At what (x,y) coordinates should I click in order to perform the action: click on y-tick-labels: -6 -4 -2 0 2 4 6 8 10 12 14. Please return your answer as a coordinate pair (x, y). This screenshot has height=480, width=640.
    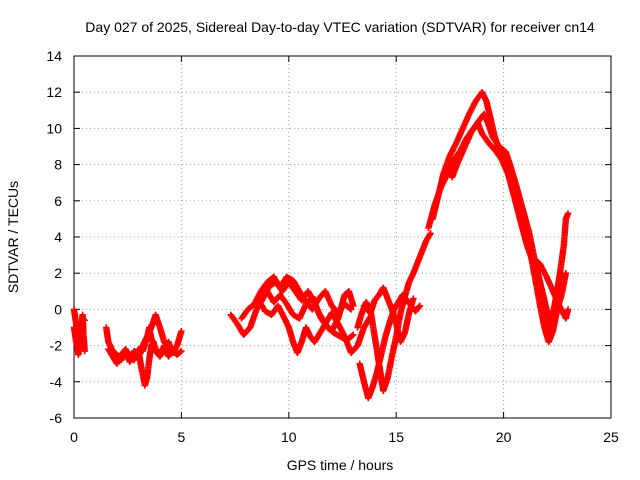
    Looking at the image, I should click on (54, 237).